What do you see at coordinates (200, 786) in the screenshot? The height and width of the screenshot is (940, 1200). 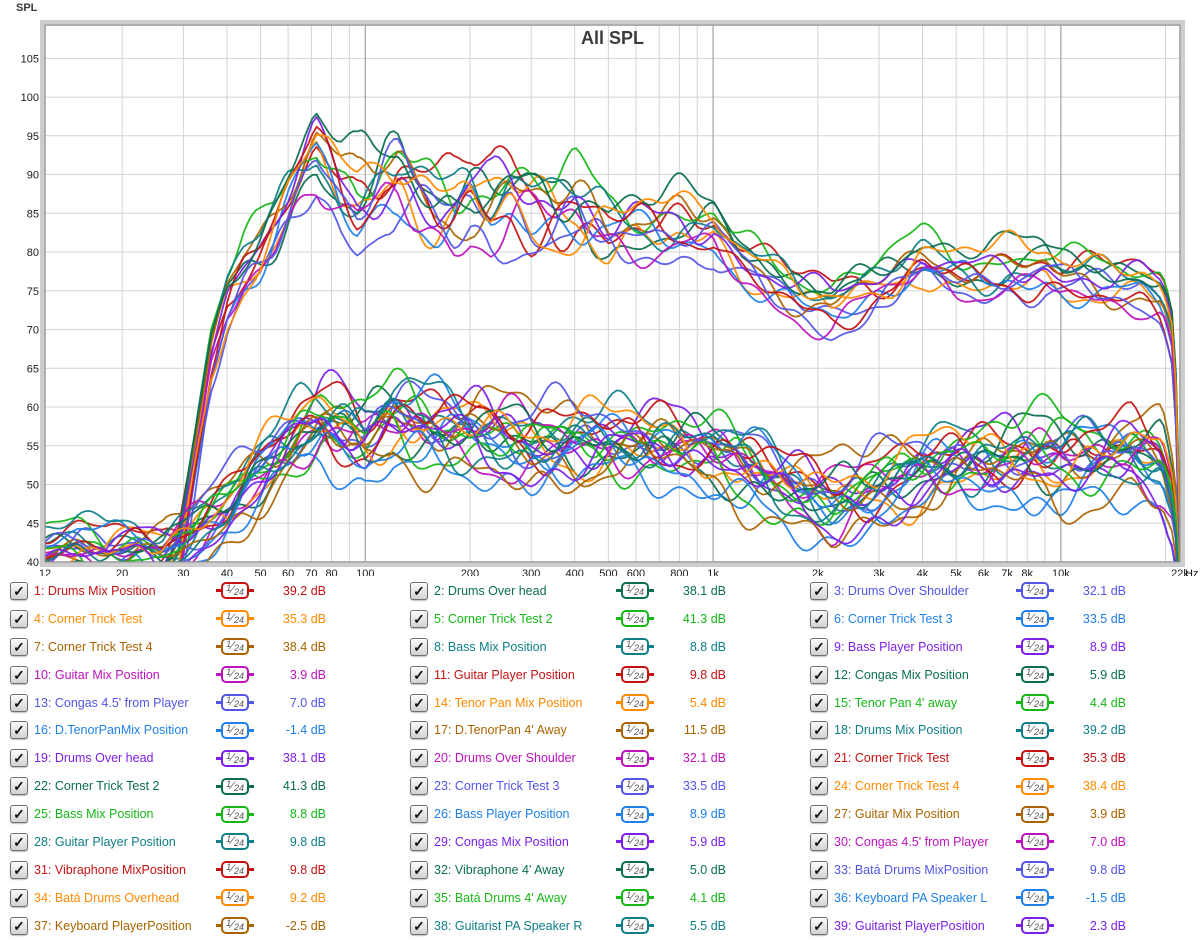 I see `legend-item: ✓ 22: Corner Trick Test 2 1 ⁄ 24 41.3 dB` at bounding box center [200, 786].